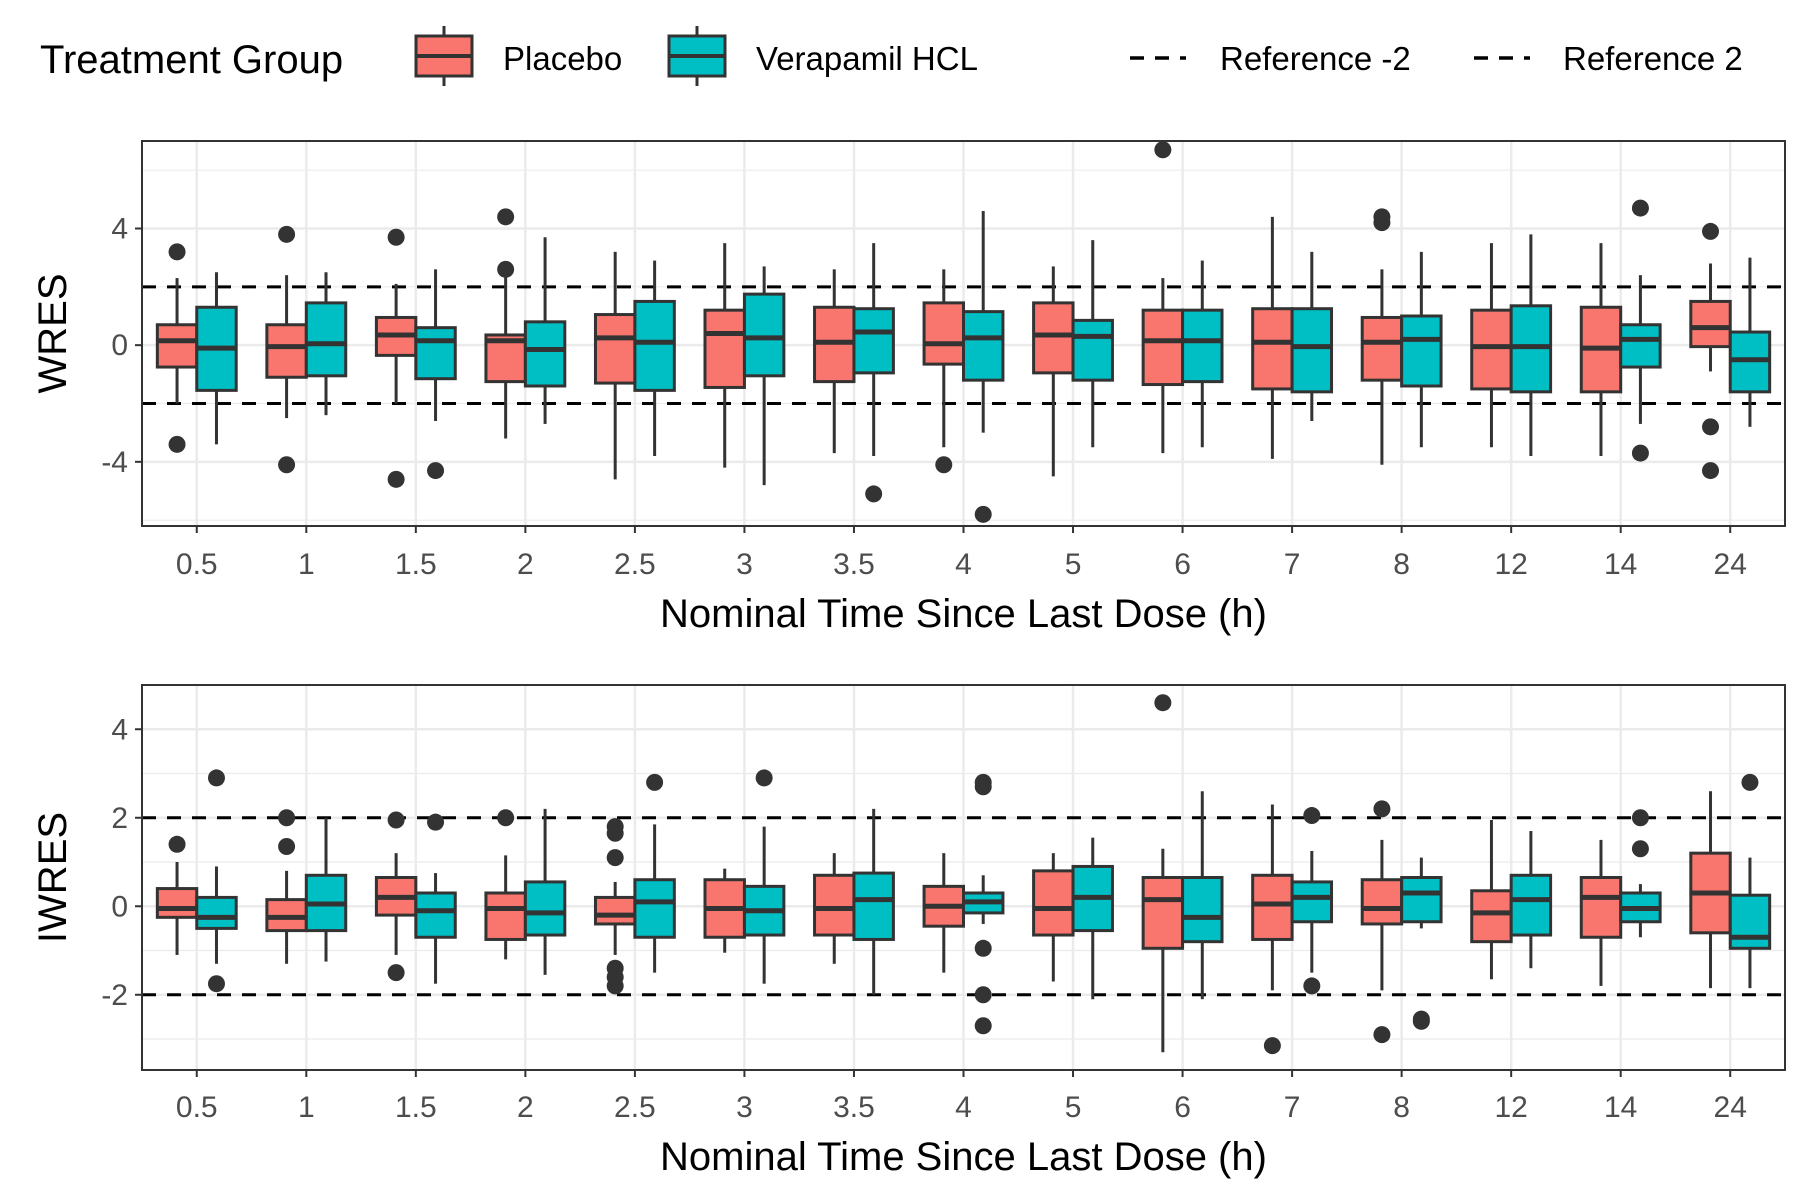  I want to click on x-tick-label: 3, so click(744, 1107).